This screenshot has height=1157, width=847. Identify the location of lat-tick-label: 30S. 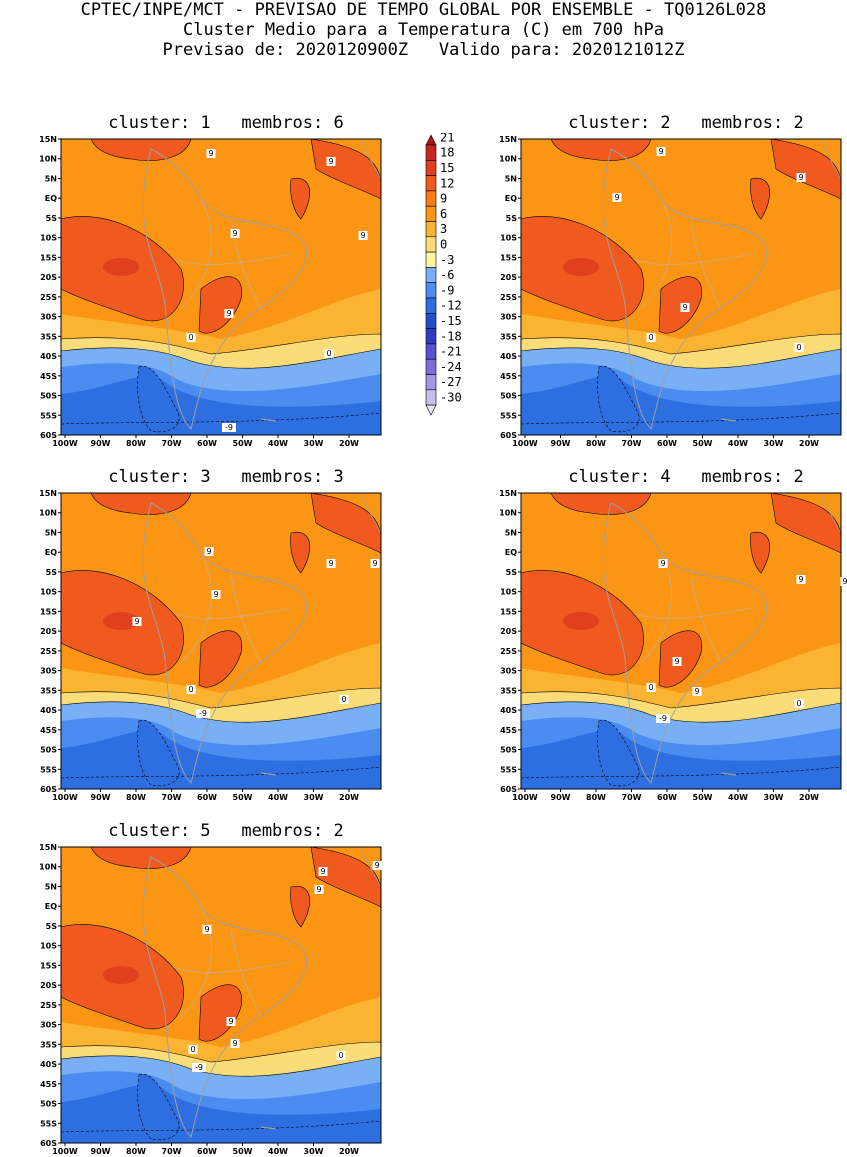
(508, 317).